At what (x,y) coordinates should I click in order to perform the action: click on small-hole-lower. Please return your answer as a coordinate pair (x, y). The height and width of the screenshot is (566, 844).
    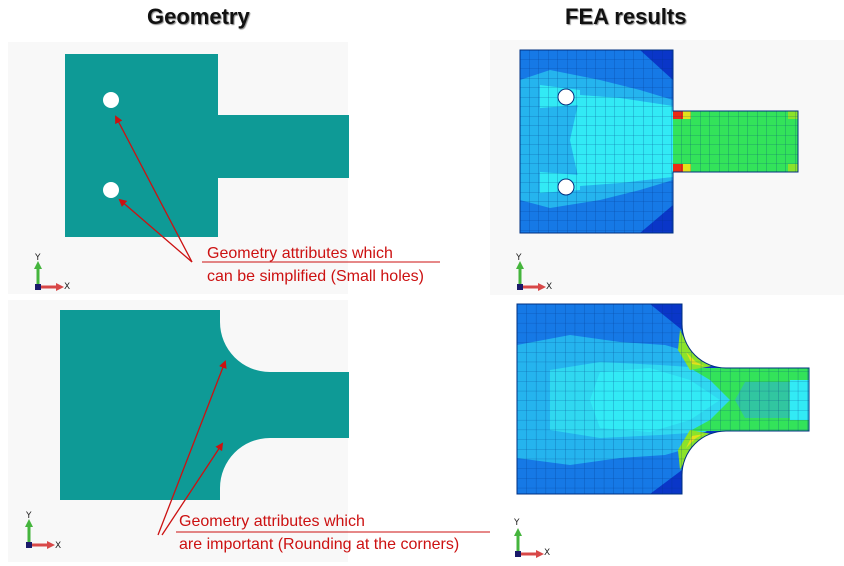
    Looking at the image, I should click on (111, 190).